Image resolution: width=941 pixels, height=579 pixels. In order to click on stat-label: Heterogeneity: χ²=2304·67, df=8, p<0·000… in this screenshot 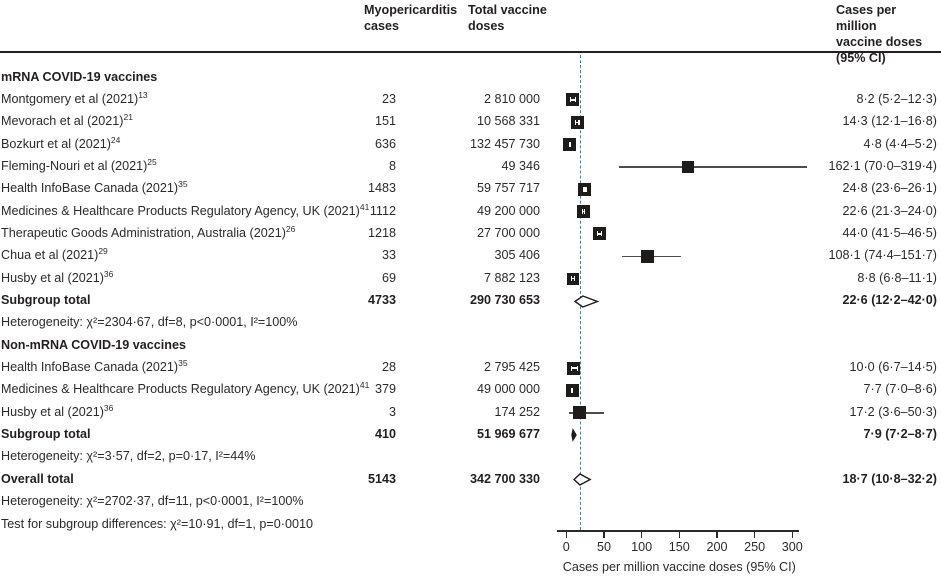, I will do `click(149, 322)`.